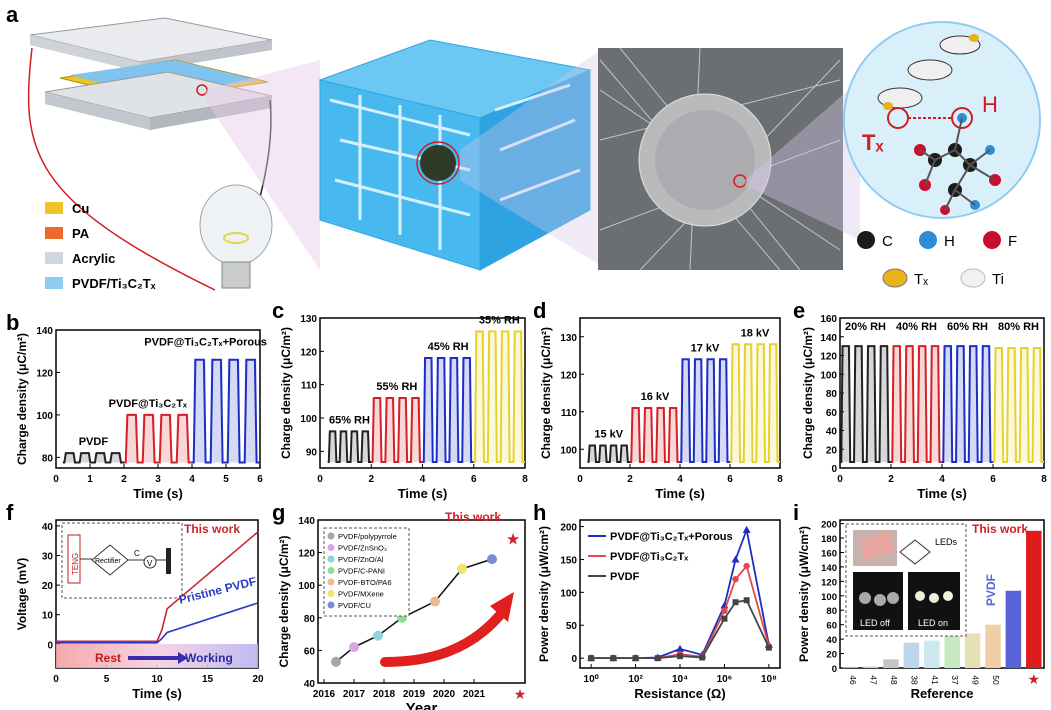 Image resolution: width=1051 pixels, height=710 pixels. Describe the element at coordinates (657, 658) in the screenshot. I see `series-3-point` at that location.